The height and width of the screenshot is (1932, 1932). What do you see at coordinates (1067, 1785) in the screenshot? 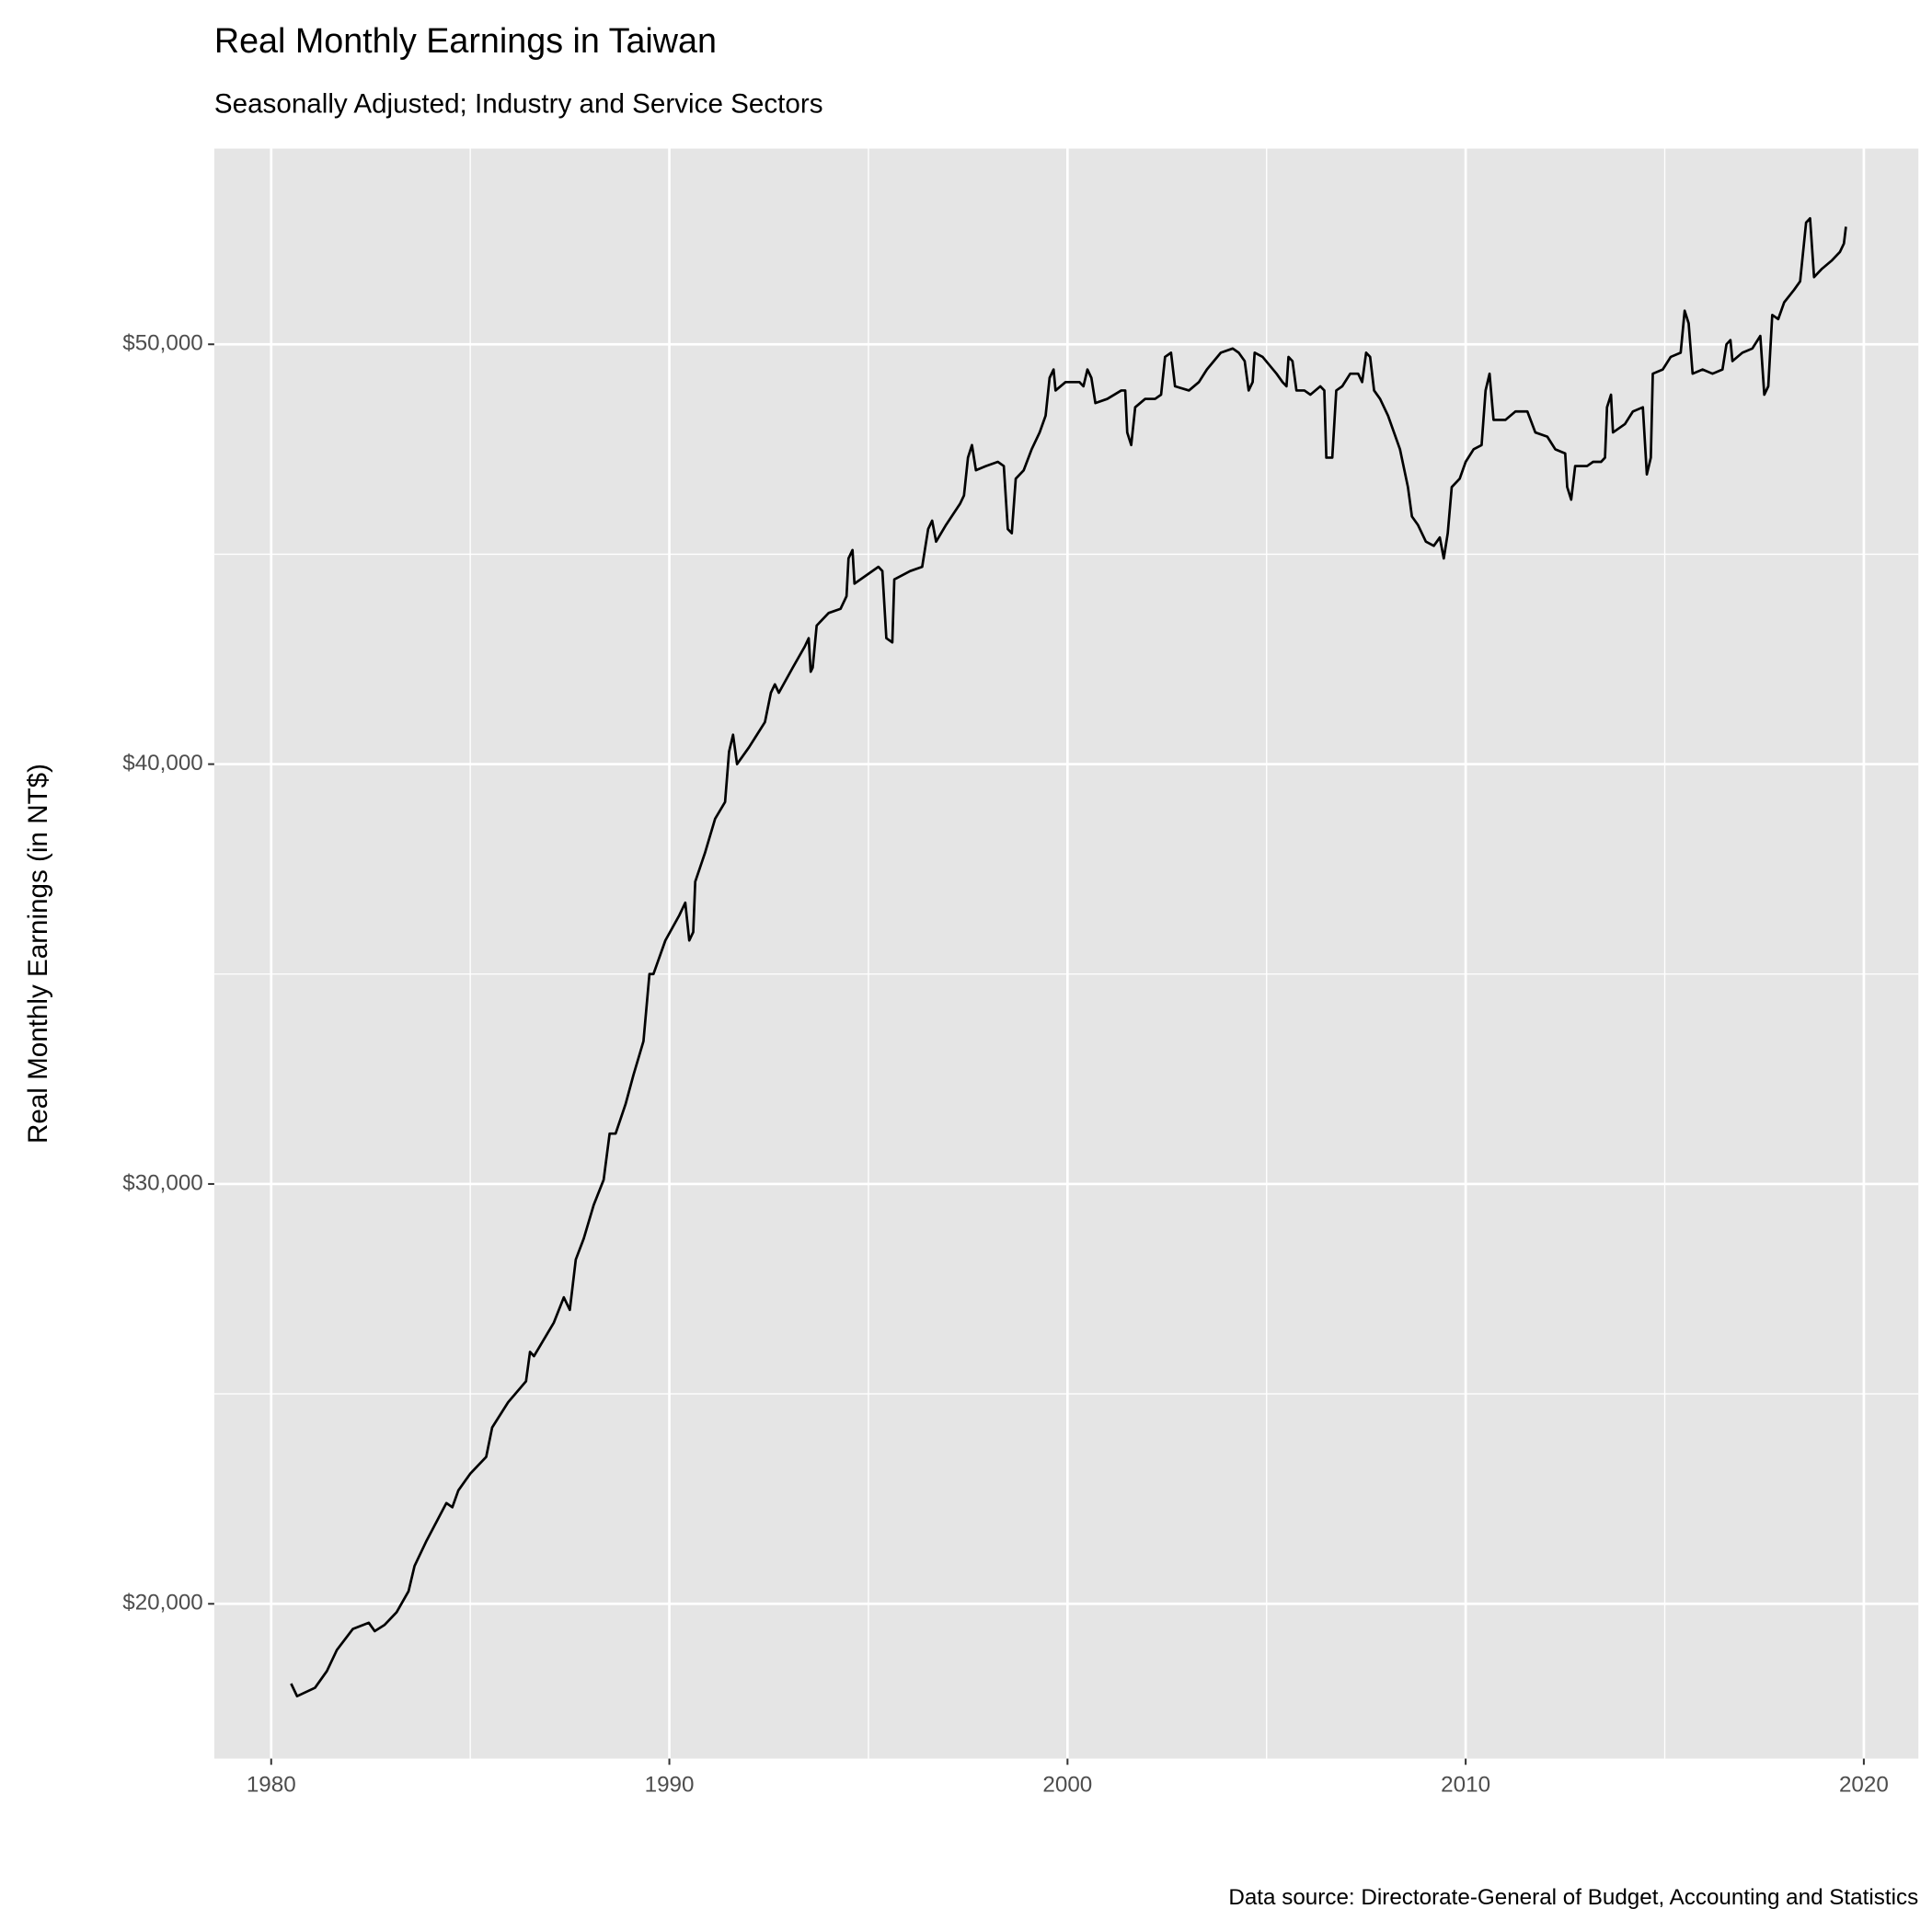
I see `x-tick-label: 2000` at bounding box center [1067, 1785].